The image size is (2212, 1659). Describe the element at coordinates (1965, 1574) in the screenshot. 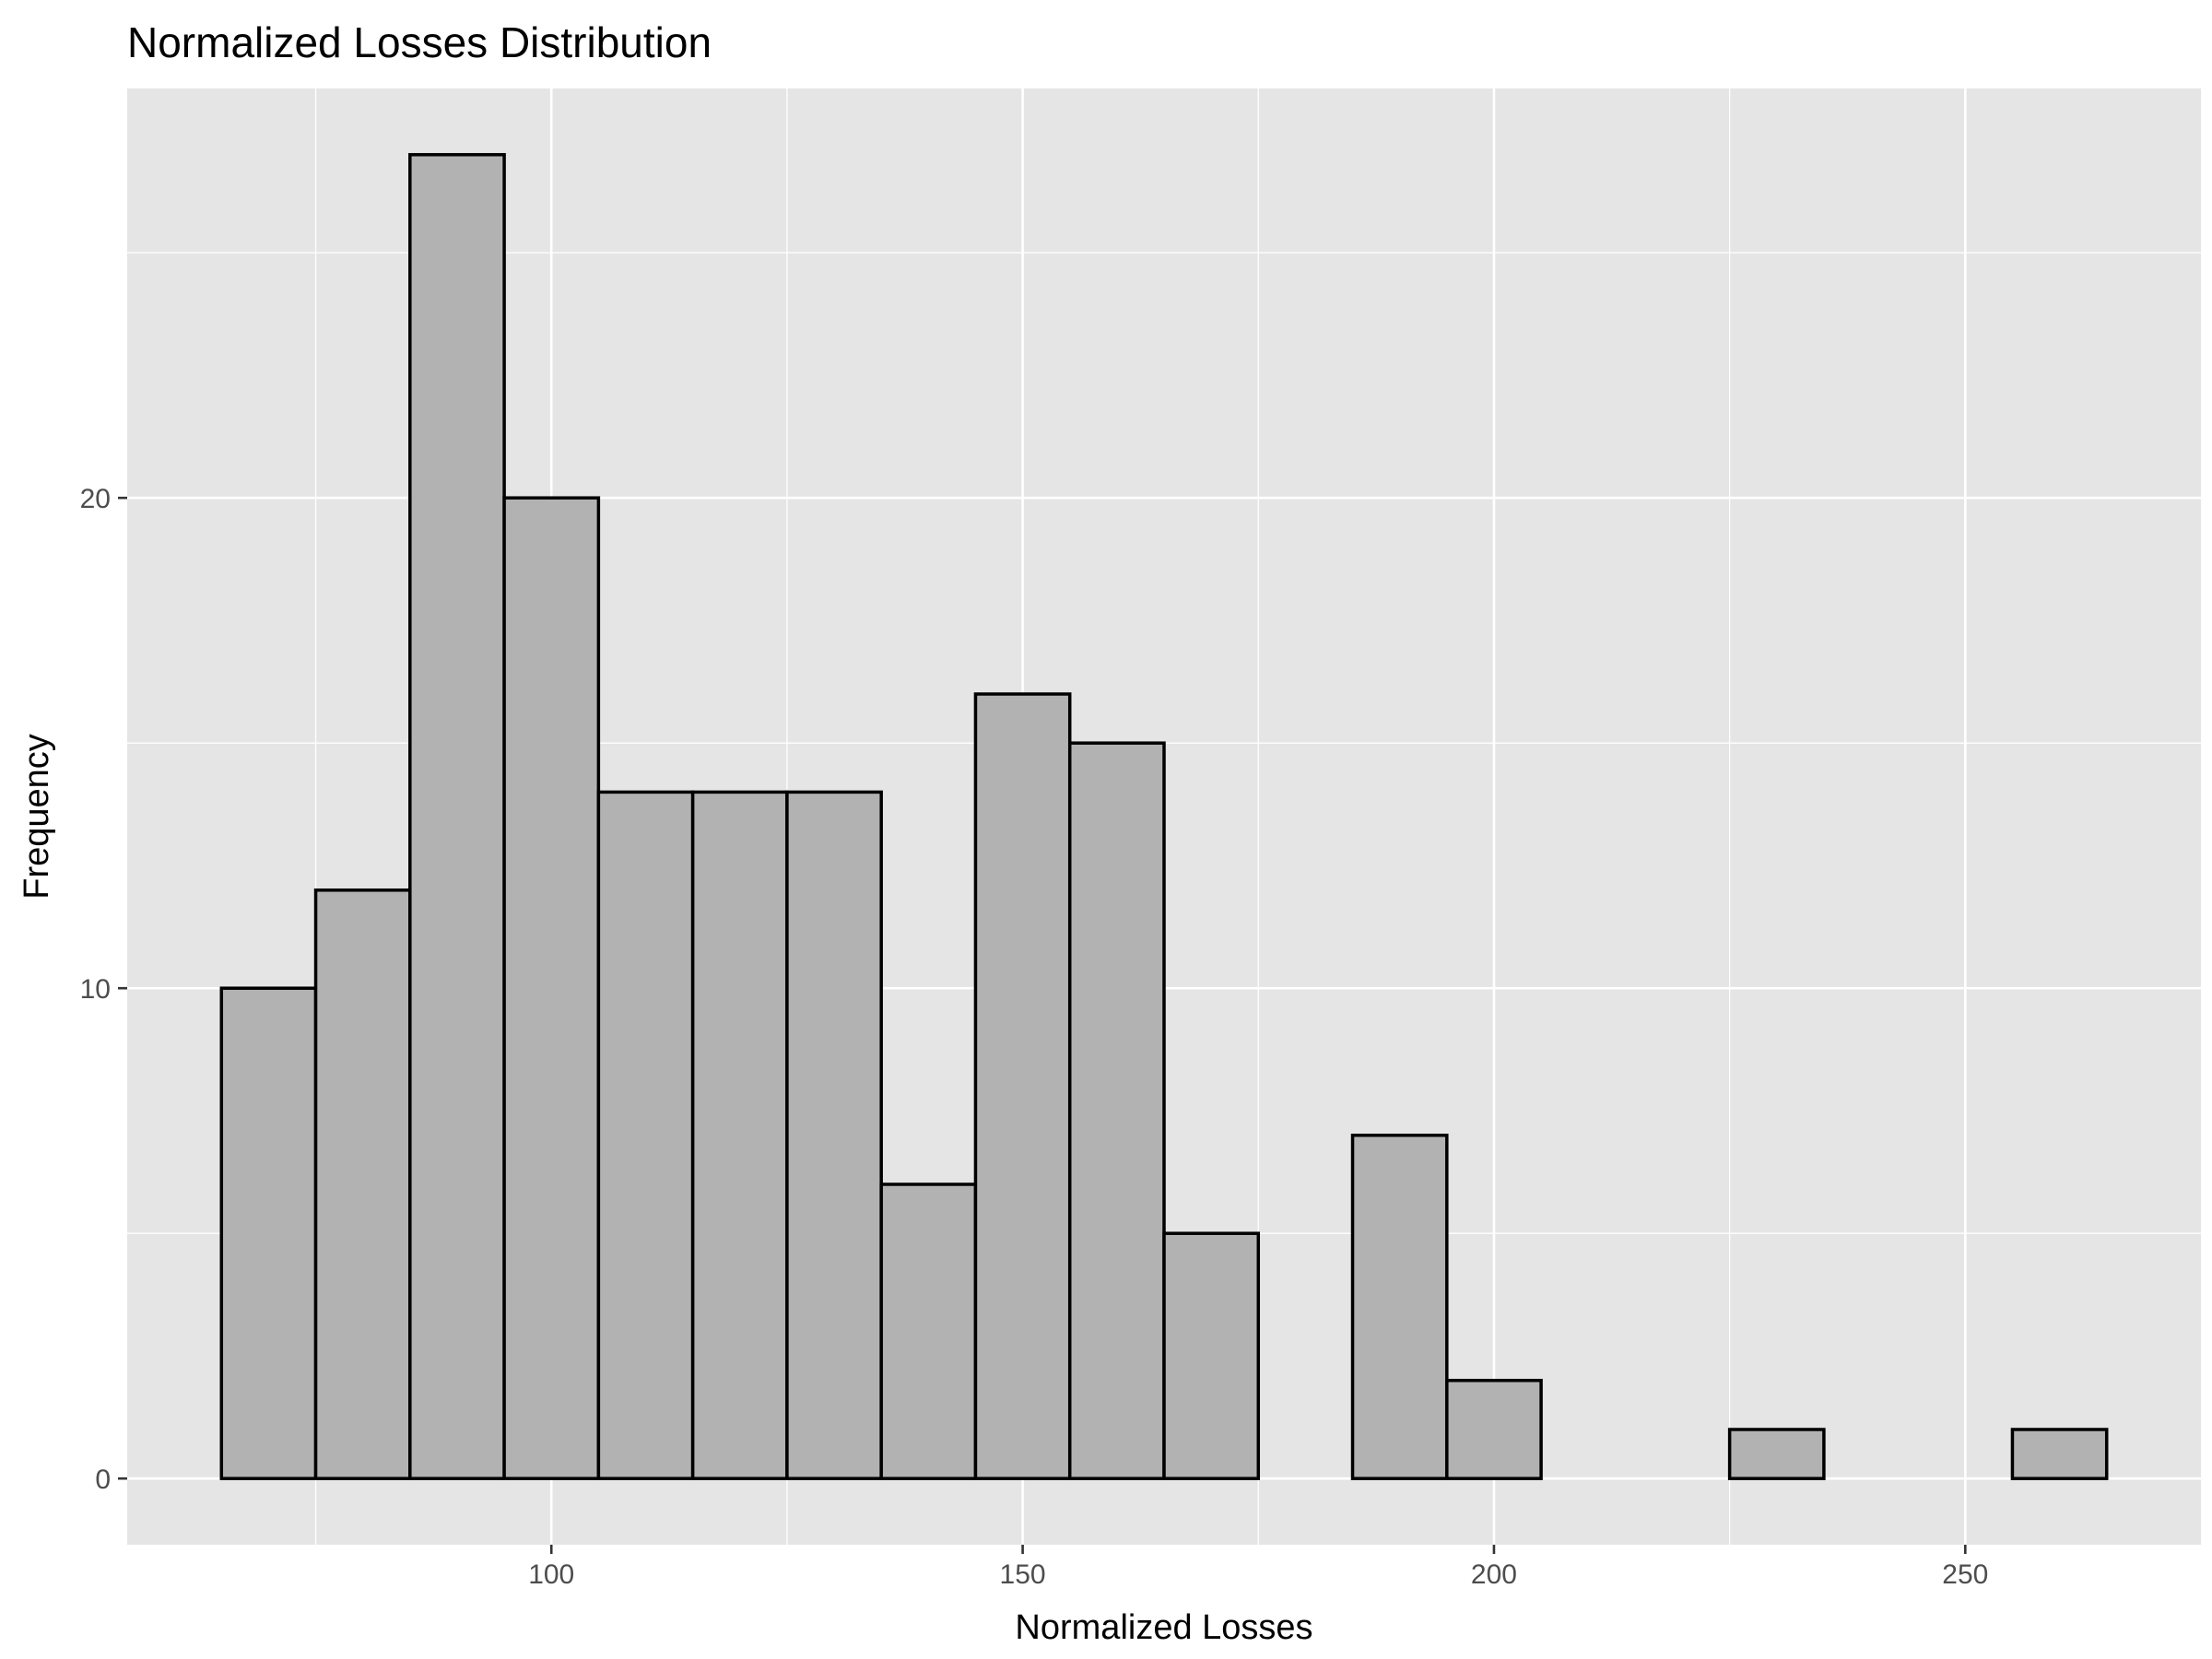

I see `x-tick-label: 250` at that location.